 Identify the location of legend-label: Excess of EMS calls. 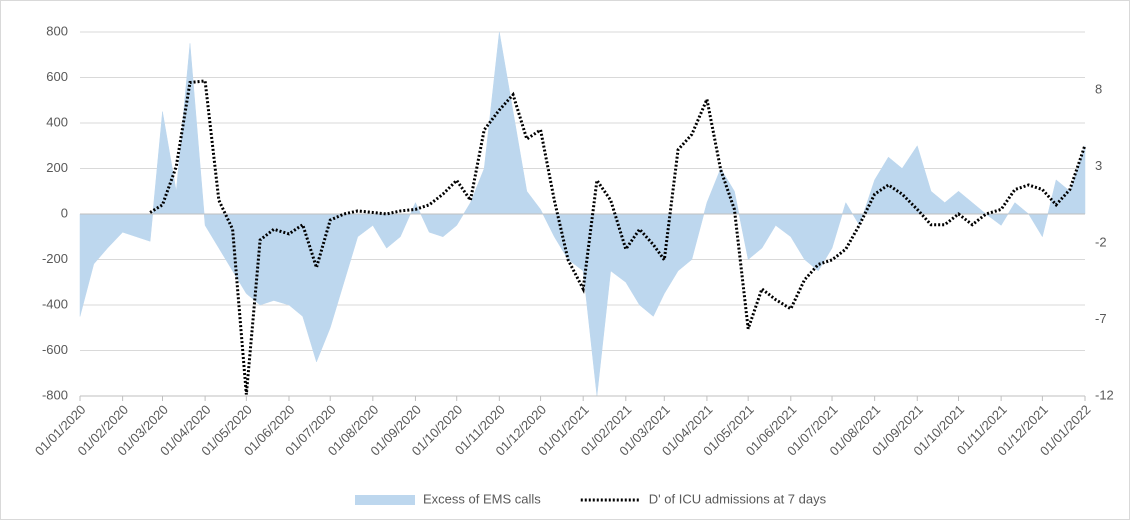
(482, 498).